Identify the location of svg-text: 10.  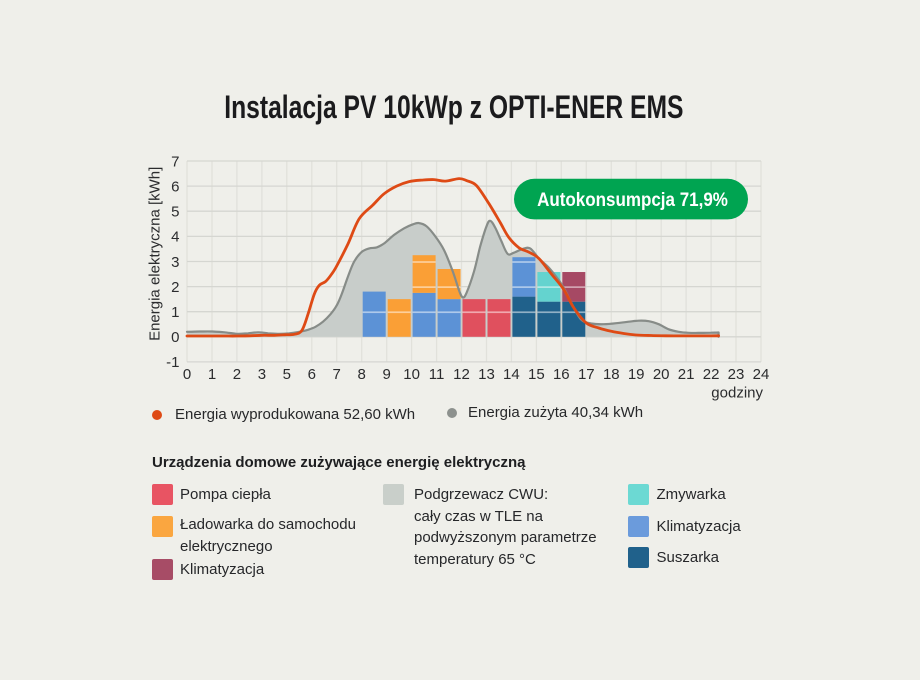
(411, 374).